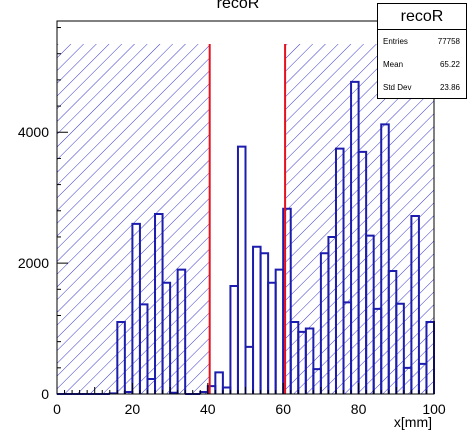  I want to click on y-tick-label: 4000, so click(33, 132).